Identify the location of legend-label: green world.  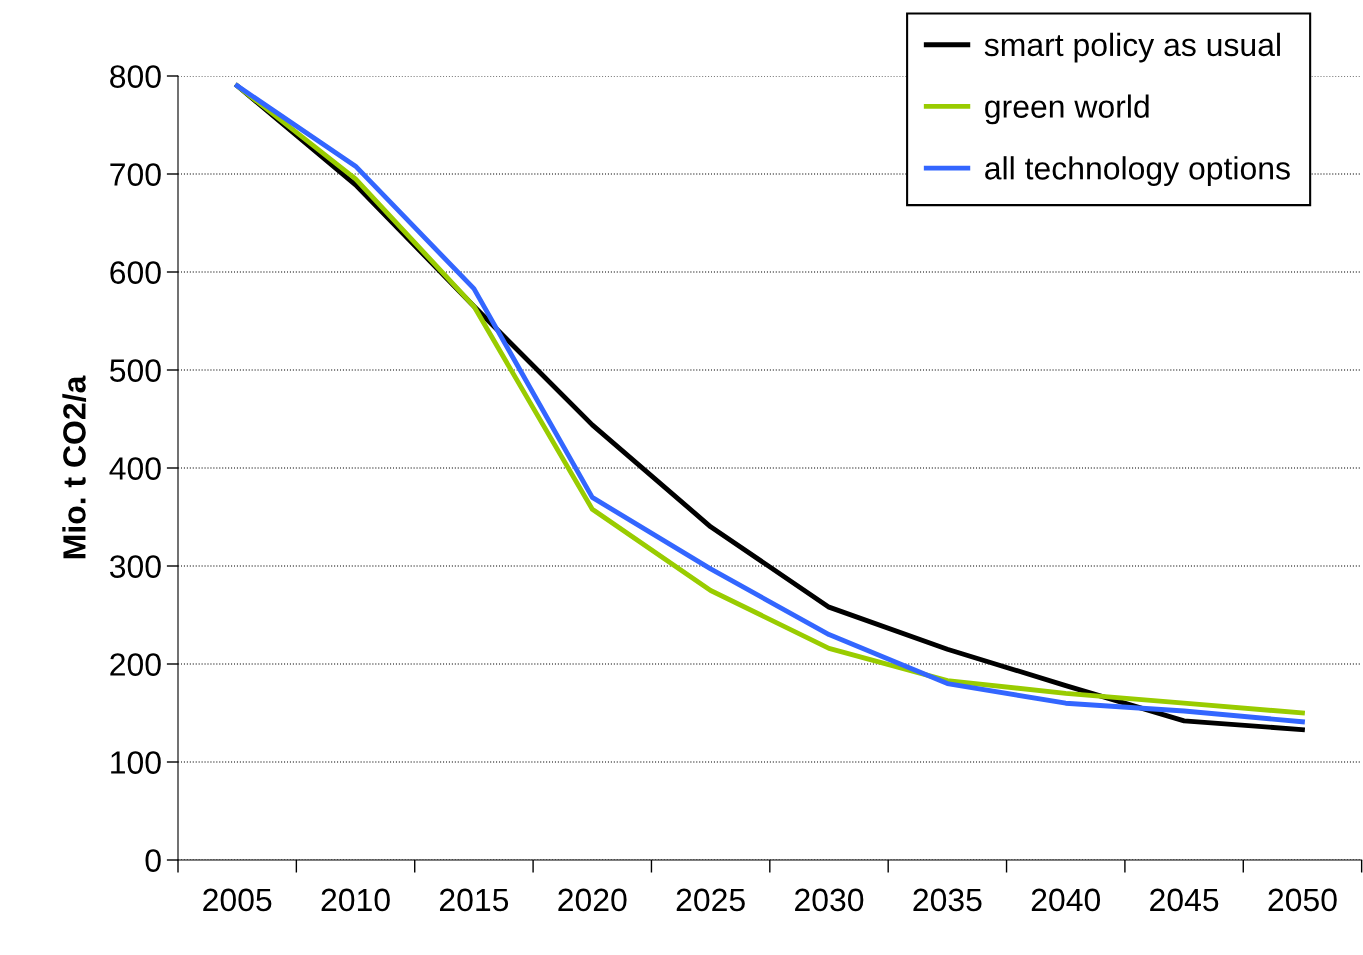
(1067, 109).